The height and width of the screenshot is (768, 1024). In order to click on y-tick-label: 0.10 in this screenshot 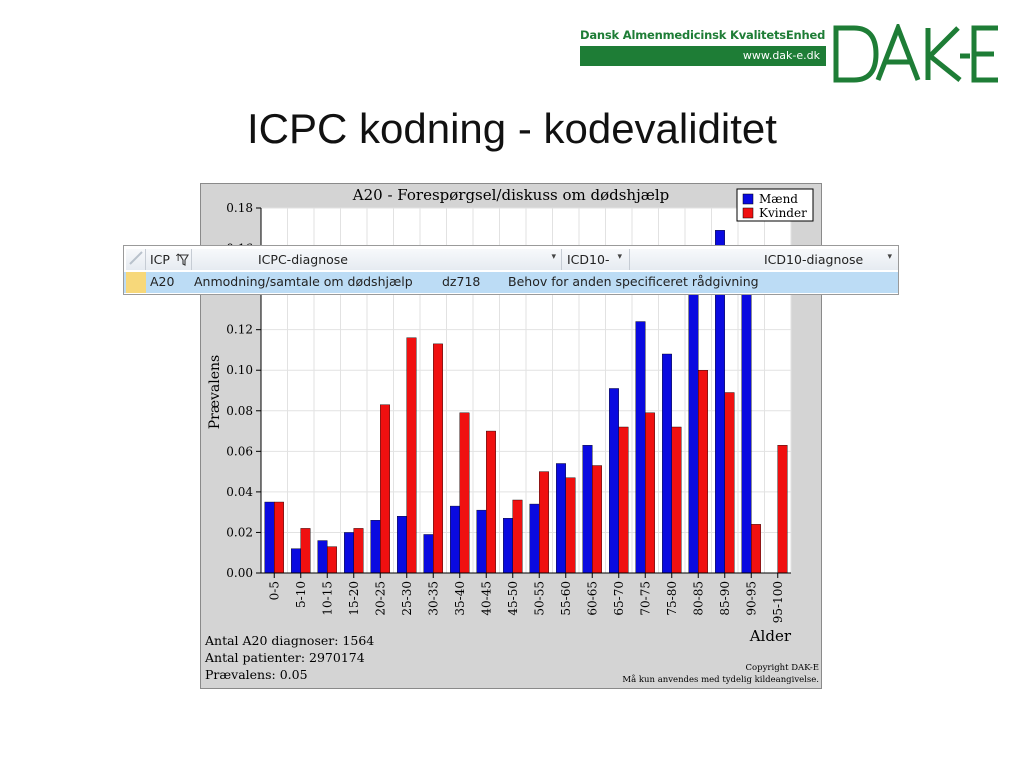, I will do `click(239, 370)`.